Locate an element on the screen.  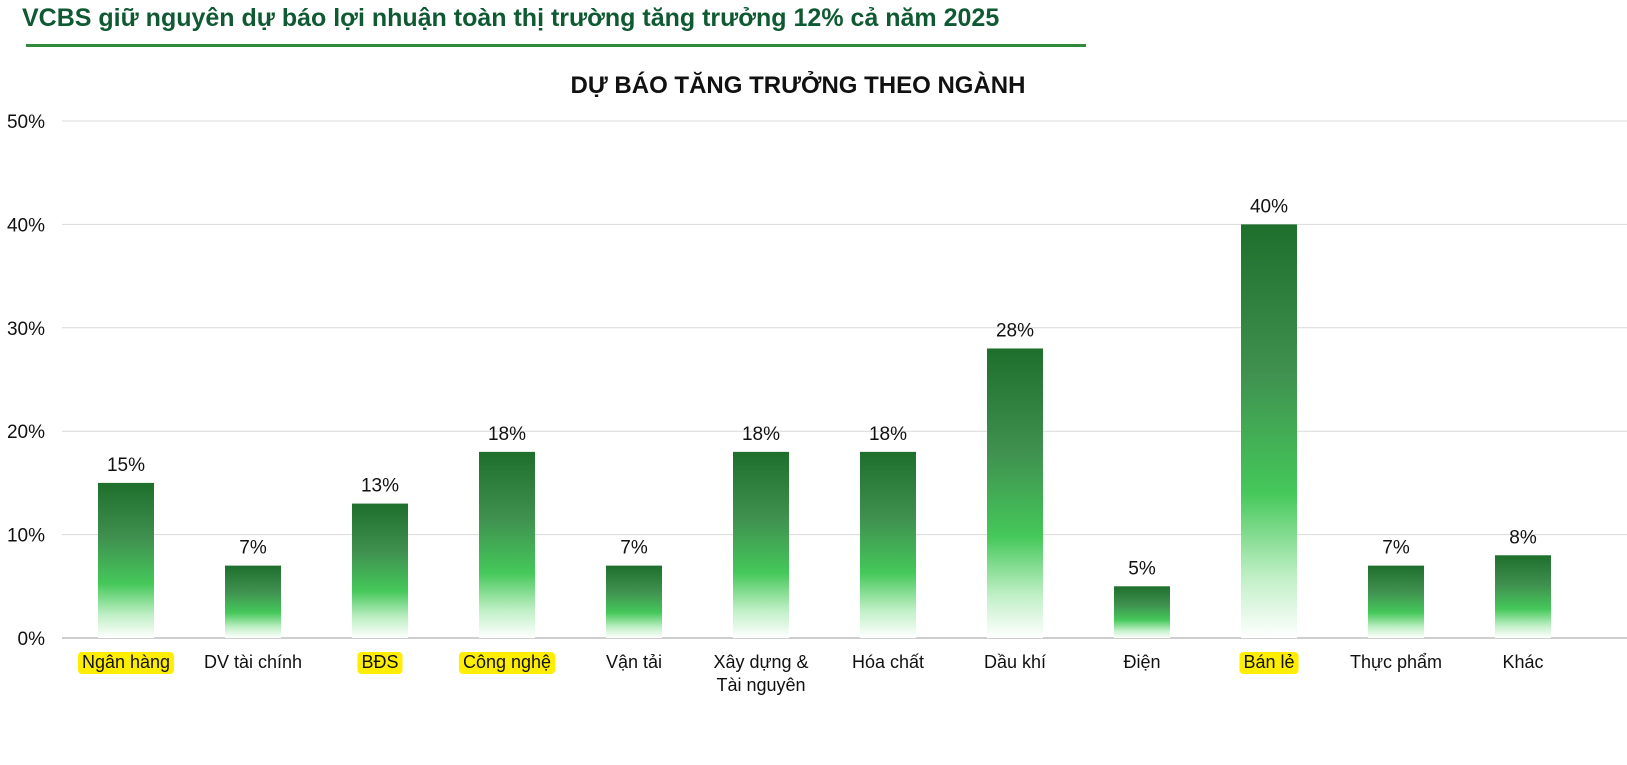
data-label: 40% is located at coordinates (1269, 206).